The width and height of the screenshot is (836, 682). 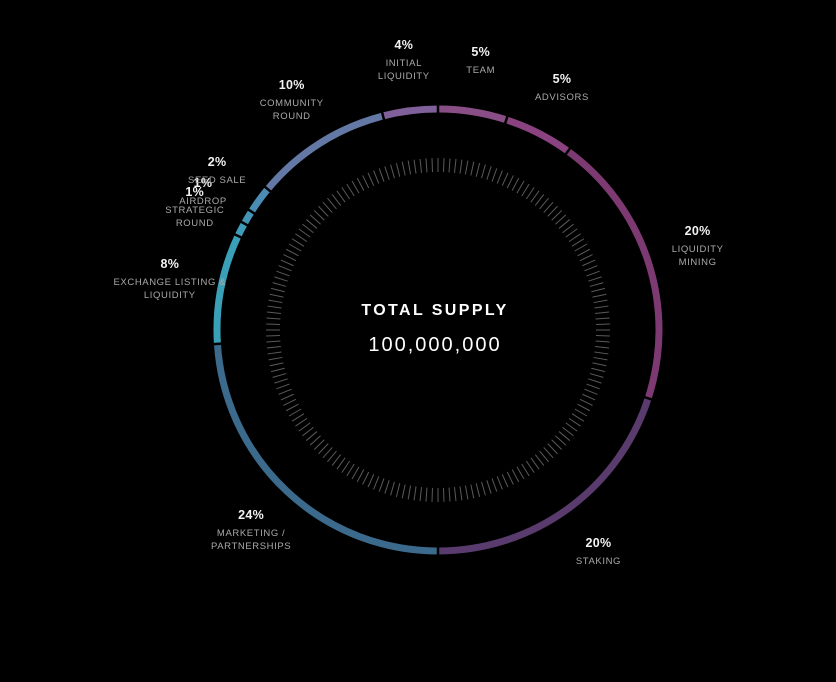 I want to click on slice-label: 20% STAKING, so click(x=598, y=552).